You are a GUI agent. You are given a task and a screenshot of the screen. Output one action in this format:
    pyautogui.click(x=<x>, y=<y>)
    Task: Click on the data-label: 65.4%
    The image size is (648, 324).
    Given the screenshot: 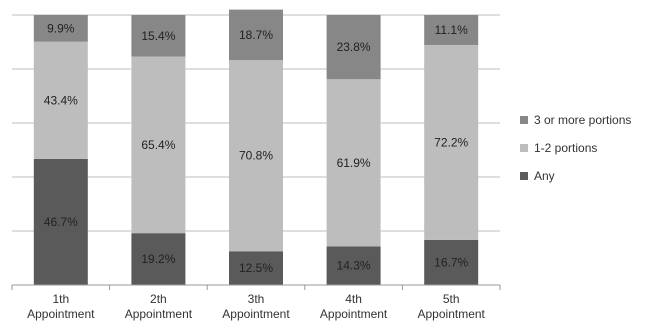 What is the action you would take?
    pyautogui.click(x=158, y=145)
    